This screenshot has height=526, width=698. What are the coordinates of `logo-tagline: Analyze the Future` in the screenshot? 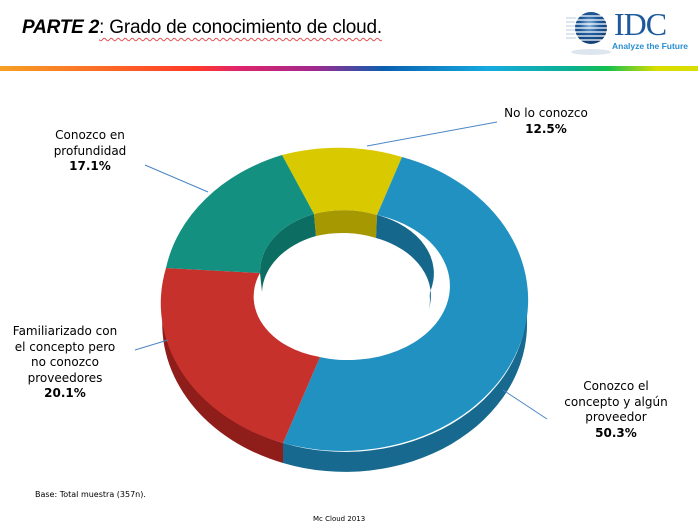 It's located at (650, 46).